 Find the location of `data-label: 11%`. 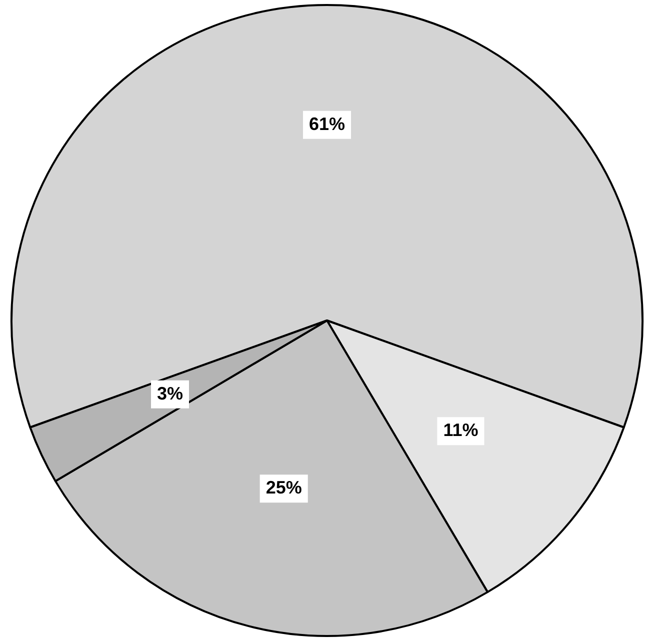

data-label: 11% is located at coordinates (460, 430).